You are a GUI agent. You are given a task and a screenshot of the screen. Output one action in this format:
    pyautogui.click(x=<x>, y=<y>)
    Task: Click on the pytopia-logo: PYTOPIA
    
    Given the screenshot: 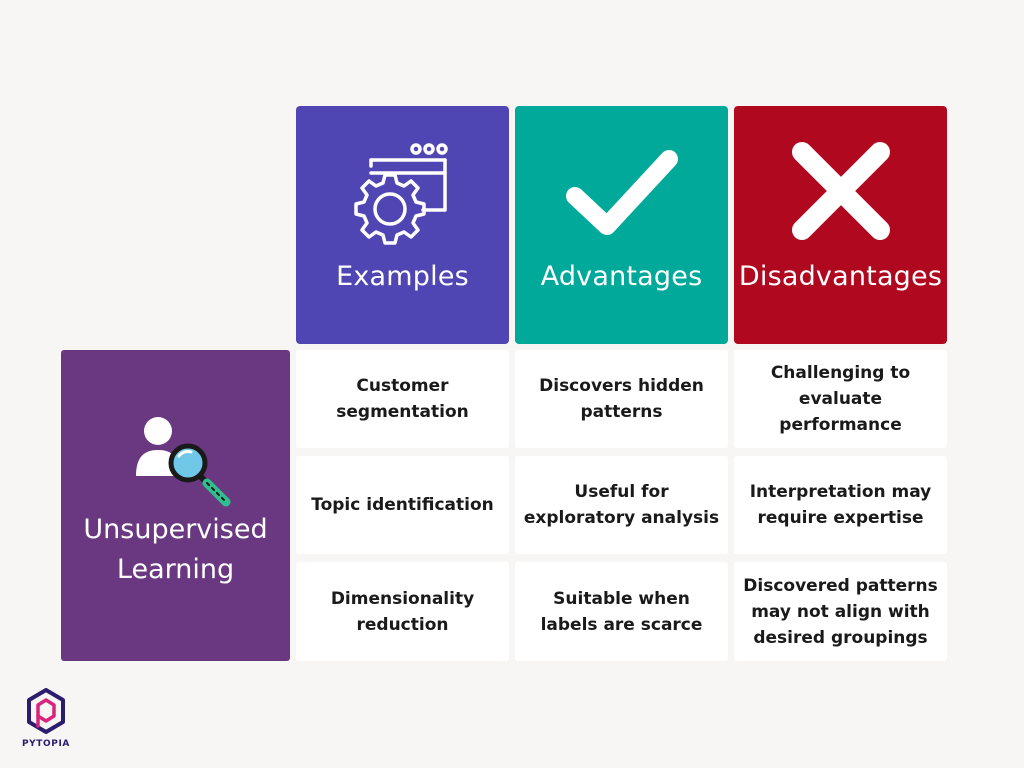 What is the action you would take?
    pyautogui.click(x=46, y=721)
    